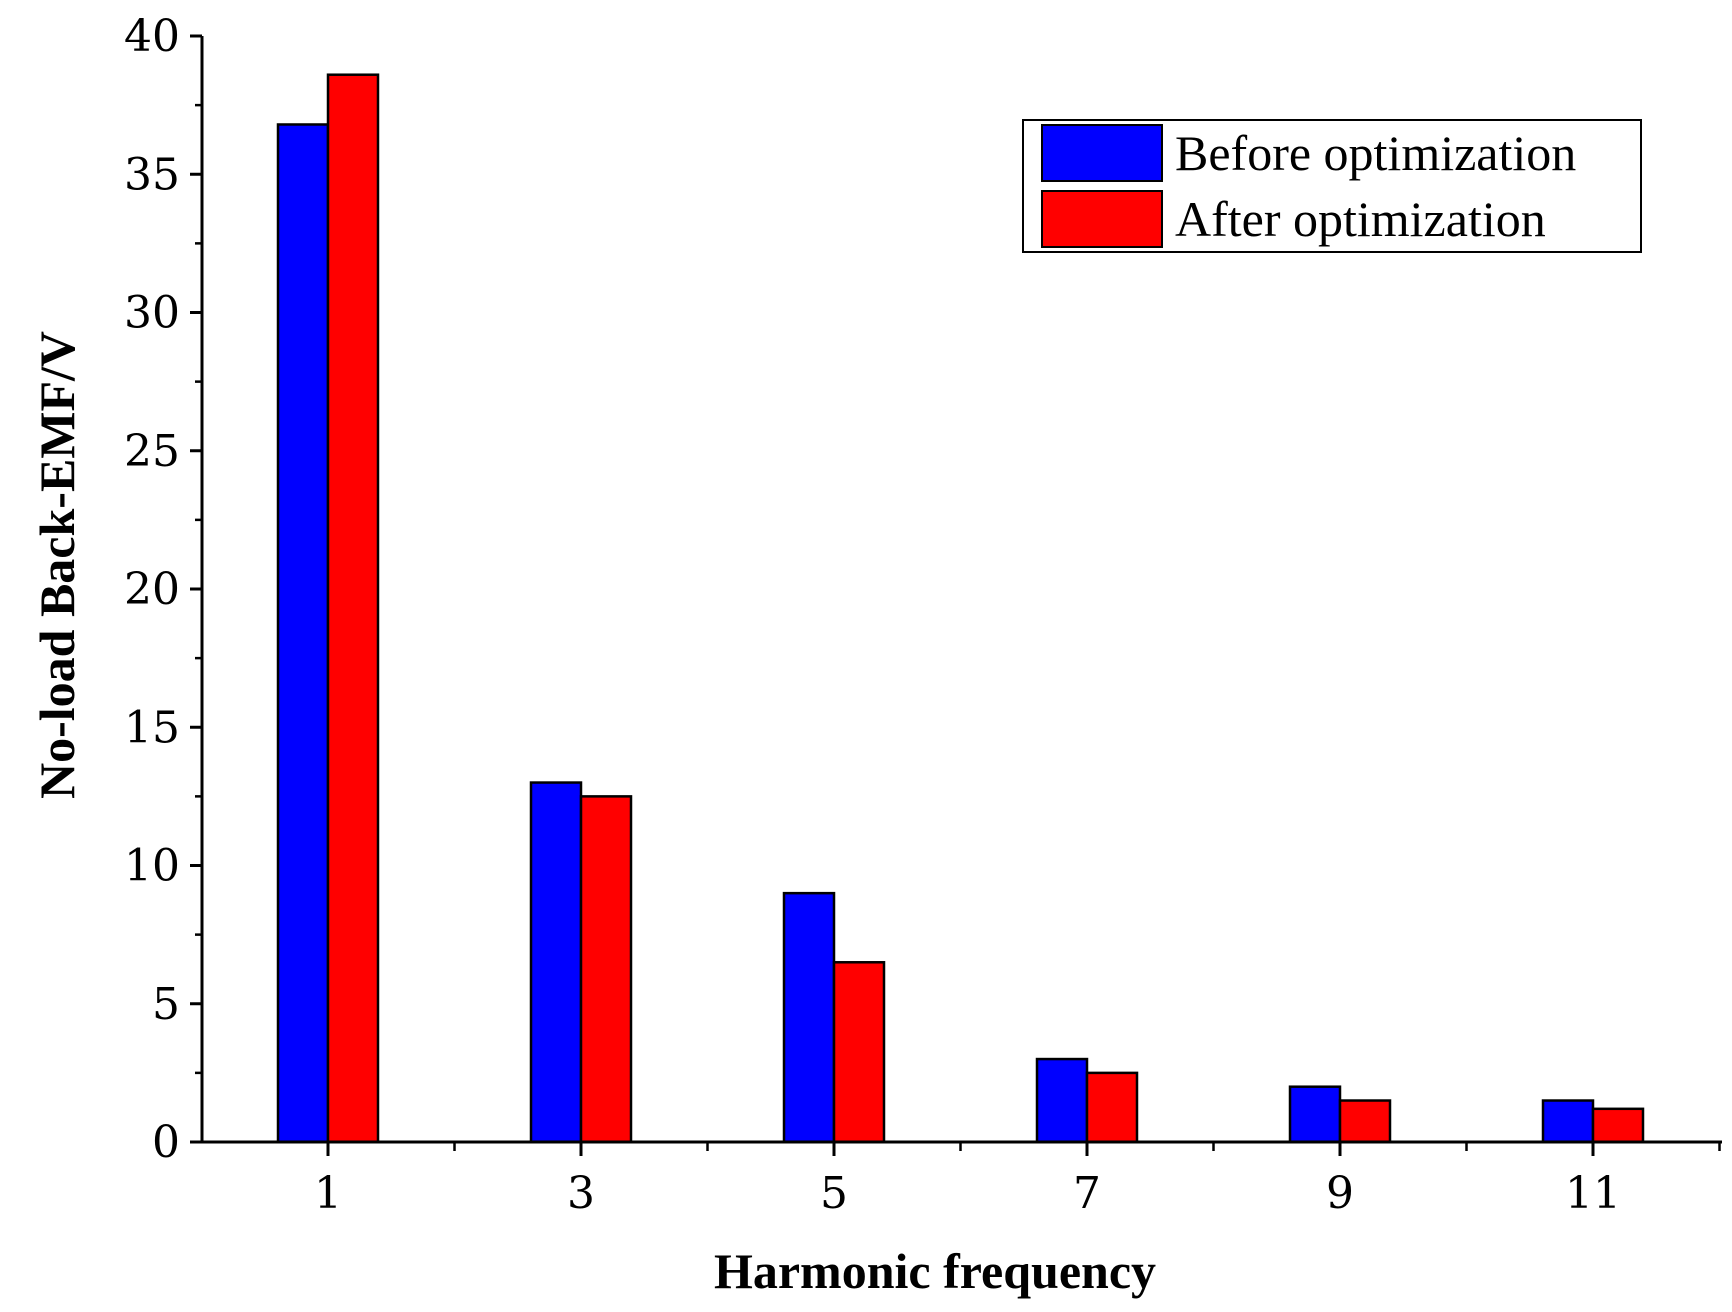 This screenshot has height=1312, width=1732. What do you see at coordinates (859, 1052) in the screenshot?
I see `bar-after-h5` at bounding box center [859, 1052].